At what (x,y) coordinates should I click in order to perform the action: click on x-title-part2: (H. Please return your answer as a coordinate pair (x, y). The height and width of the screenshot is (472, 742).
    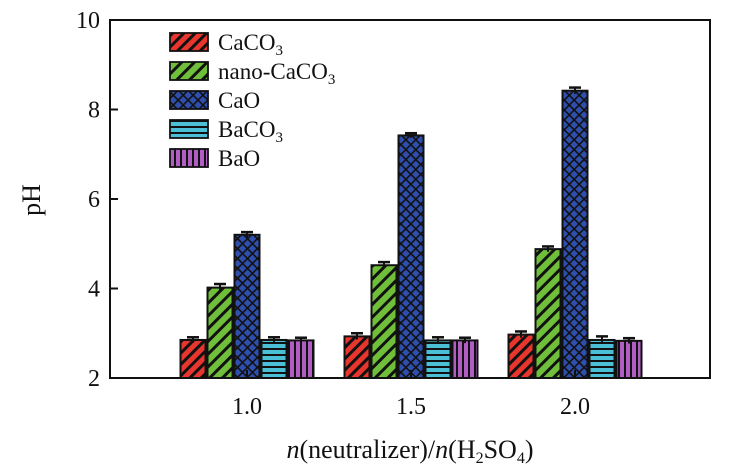
    Looking at the image, I should click on (462, 449).